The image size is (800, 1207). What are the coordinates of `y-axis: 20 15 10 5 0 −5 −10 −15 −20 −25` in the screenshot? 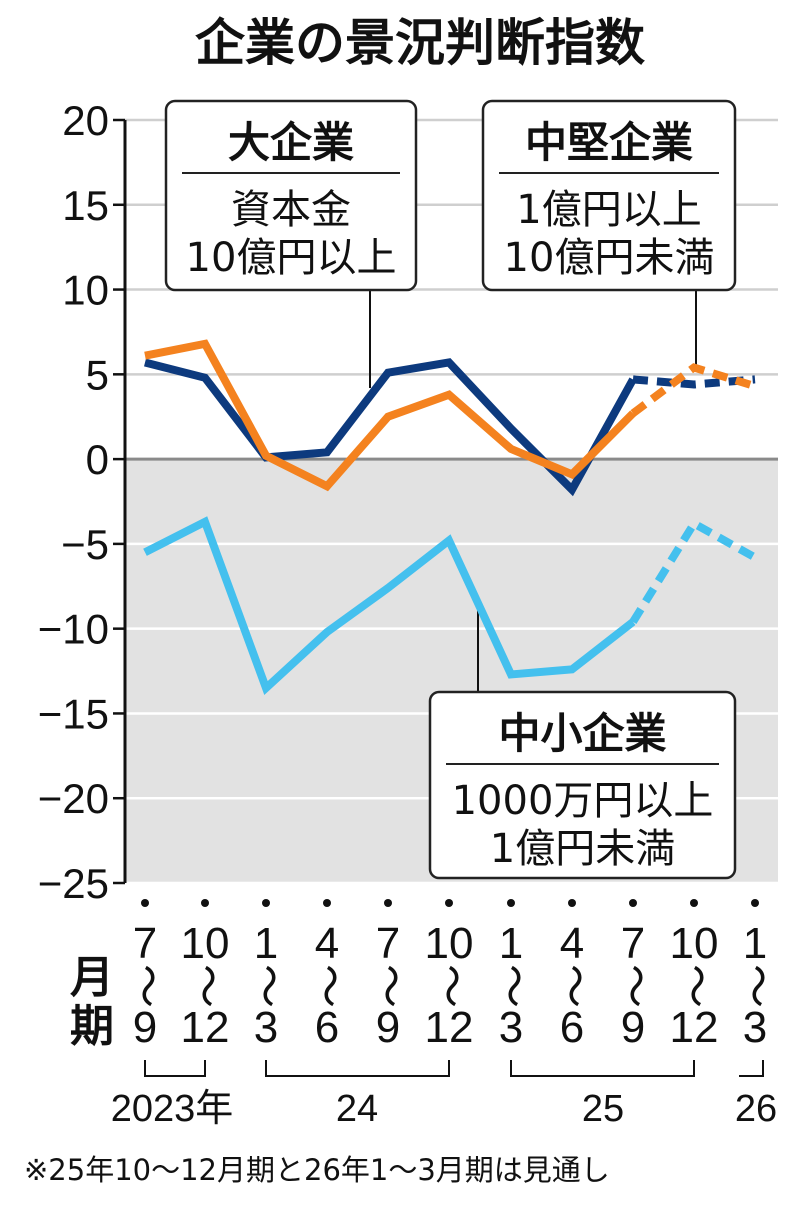 It's located at (82, 502).